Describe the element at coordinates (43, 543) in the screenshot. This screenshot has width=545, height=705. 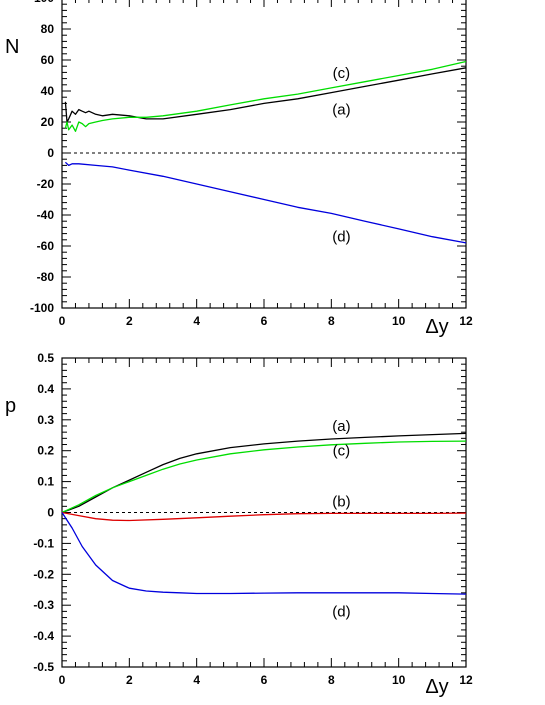
I see `y-tick-label: -0.1` at that location.